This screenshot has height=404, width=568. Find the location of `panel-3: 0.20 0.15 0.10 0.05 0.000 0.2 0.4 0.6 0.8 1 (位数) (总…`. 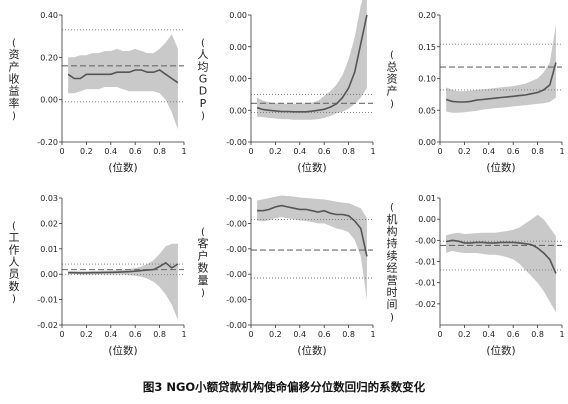

panel-3: 0.20 0.15 0.10 0.05 0.000 0.2 0.4 0.6 0.8 1 (位数) (总… is located at coordinates (476, 92).